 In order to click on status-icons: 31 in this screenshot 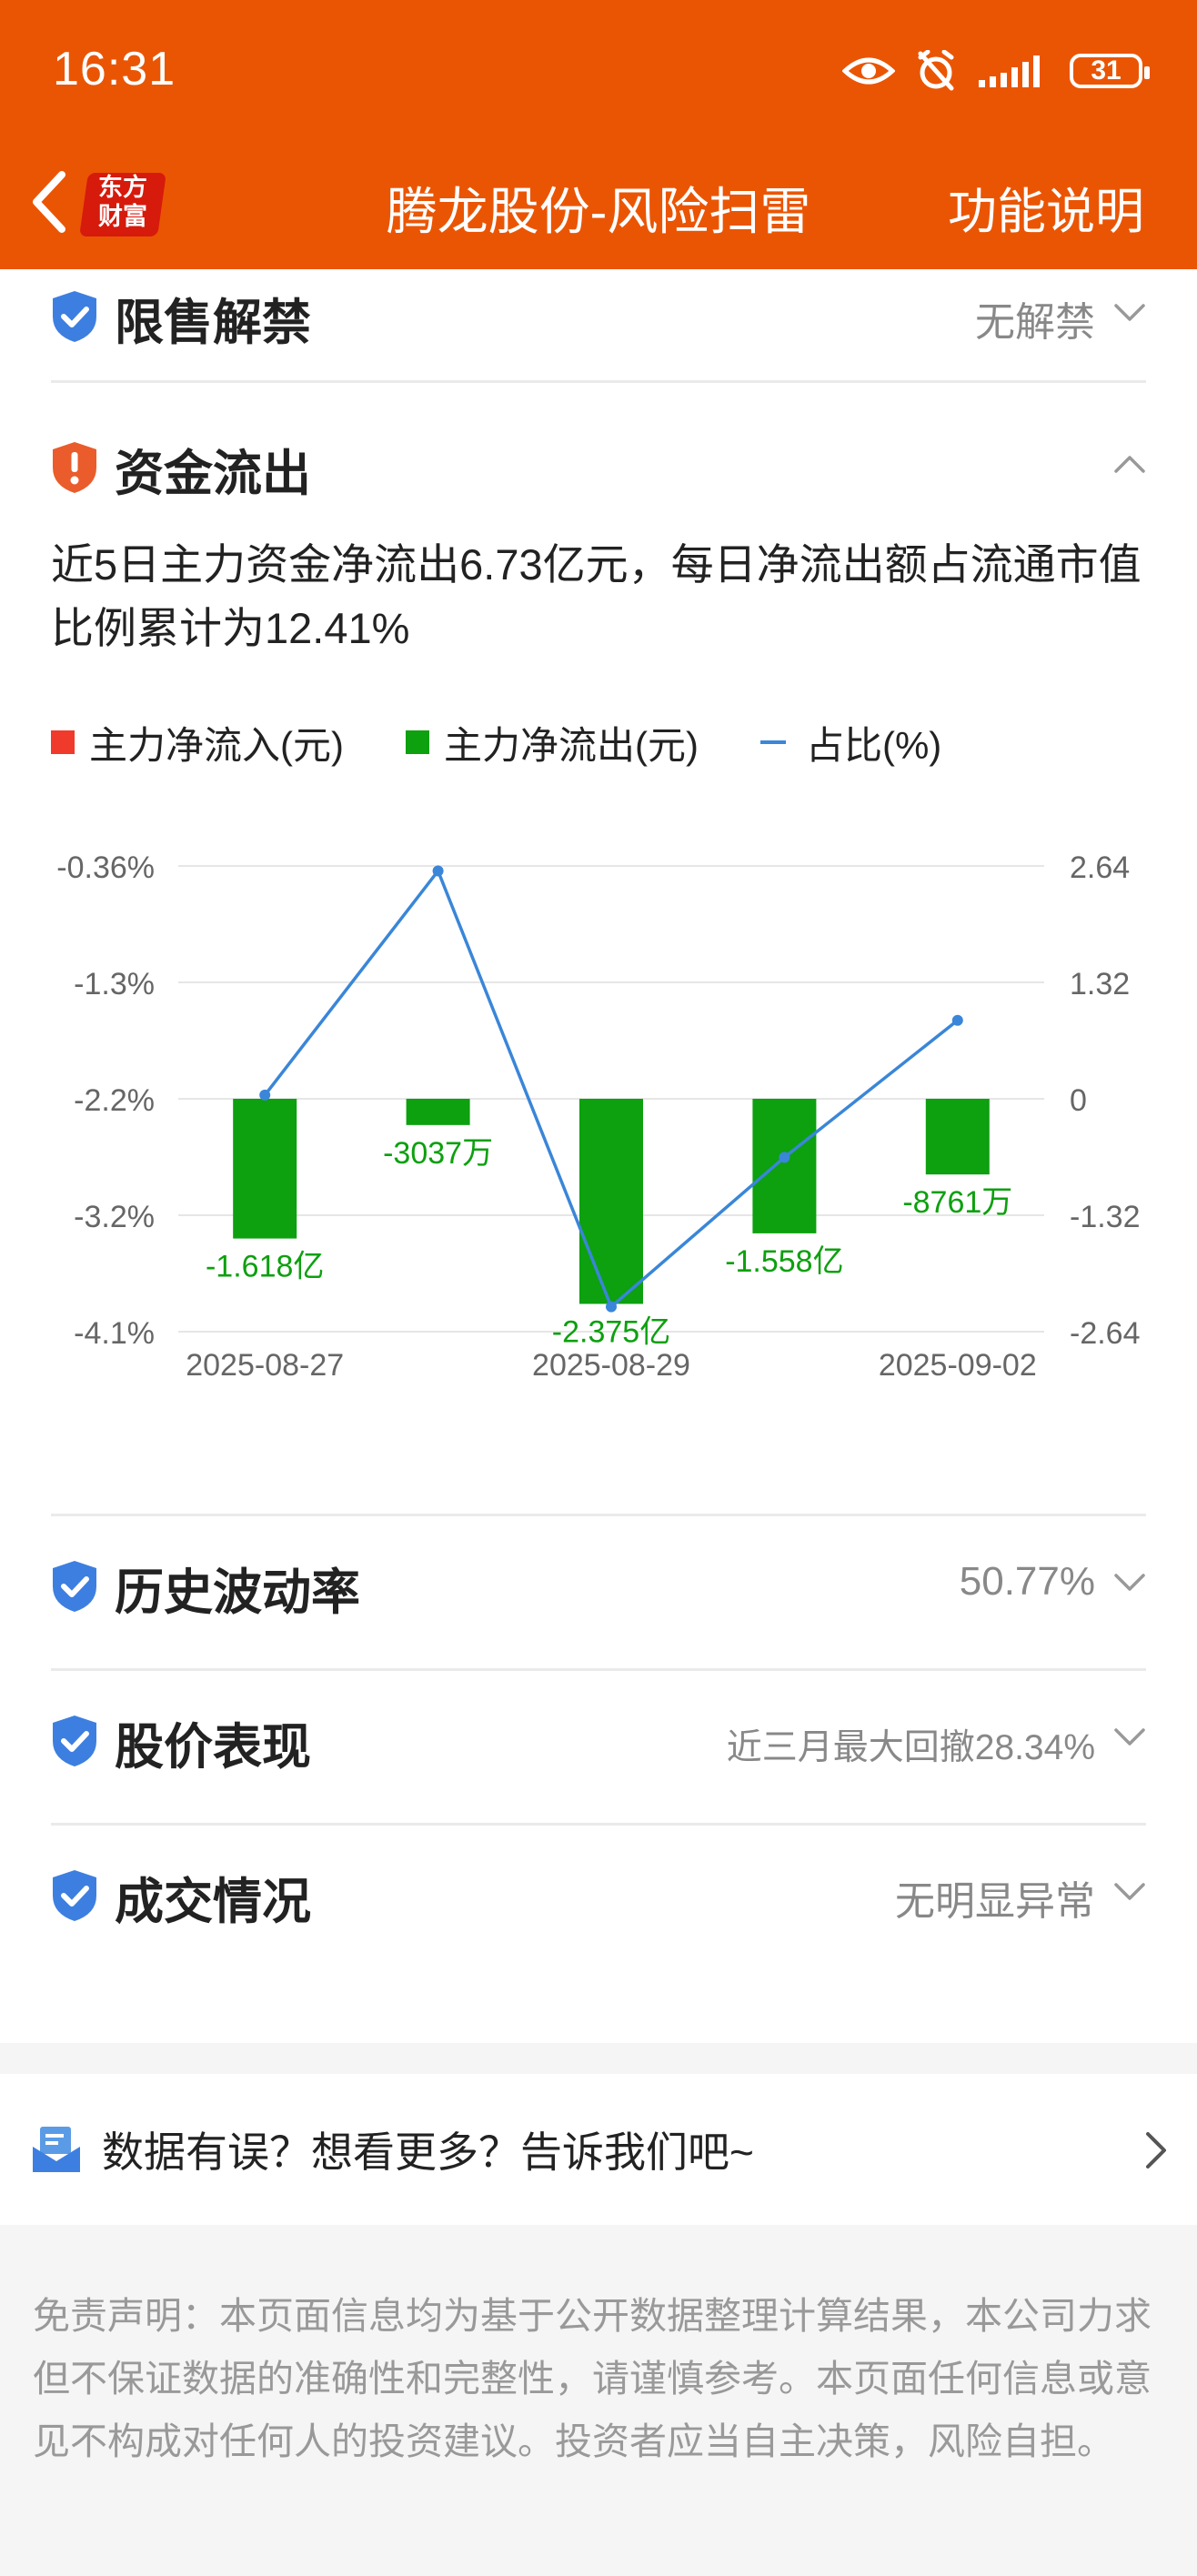, I will do `click(996, 71)`.